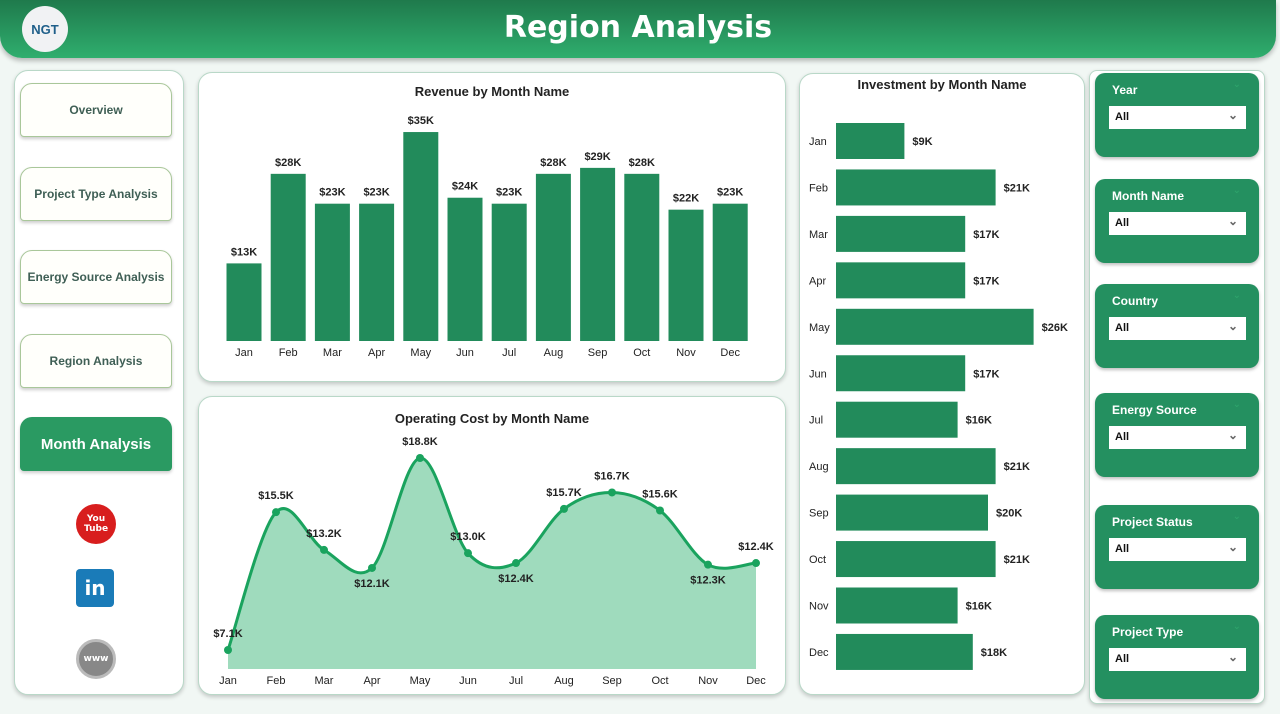 The image size is (1280, 714). I want to click on nav-overview: Overview, so click(96, 110).